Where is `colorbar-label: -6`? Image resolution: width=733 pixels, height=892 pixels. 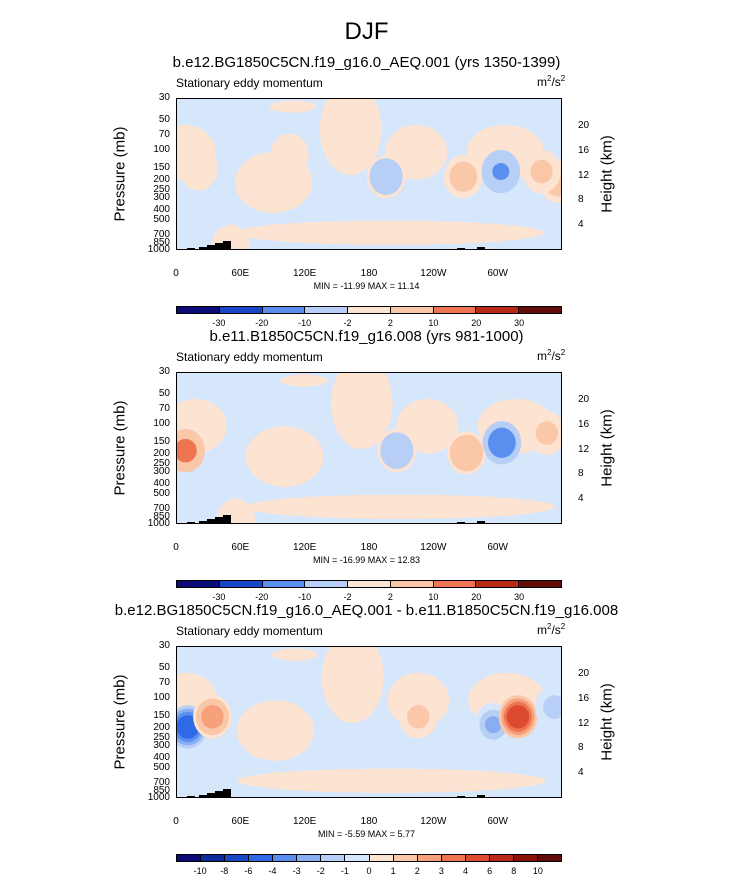 colorbar-label: -6 is located at coordinates (248, 871).